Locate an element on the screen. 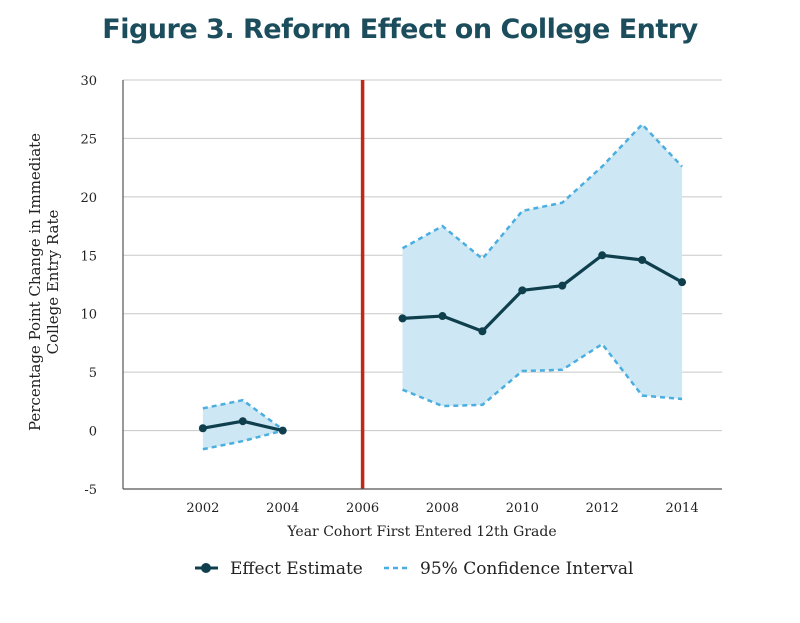 Image resolution: width=800 pixels, height=623 pixels. legend-estimate-marker is located at coordinates (206, 568).